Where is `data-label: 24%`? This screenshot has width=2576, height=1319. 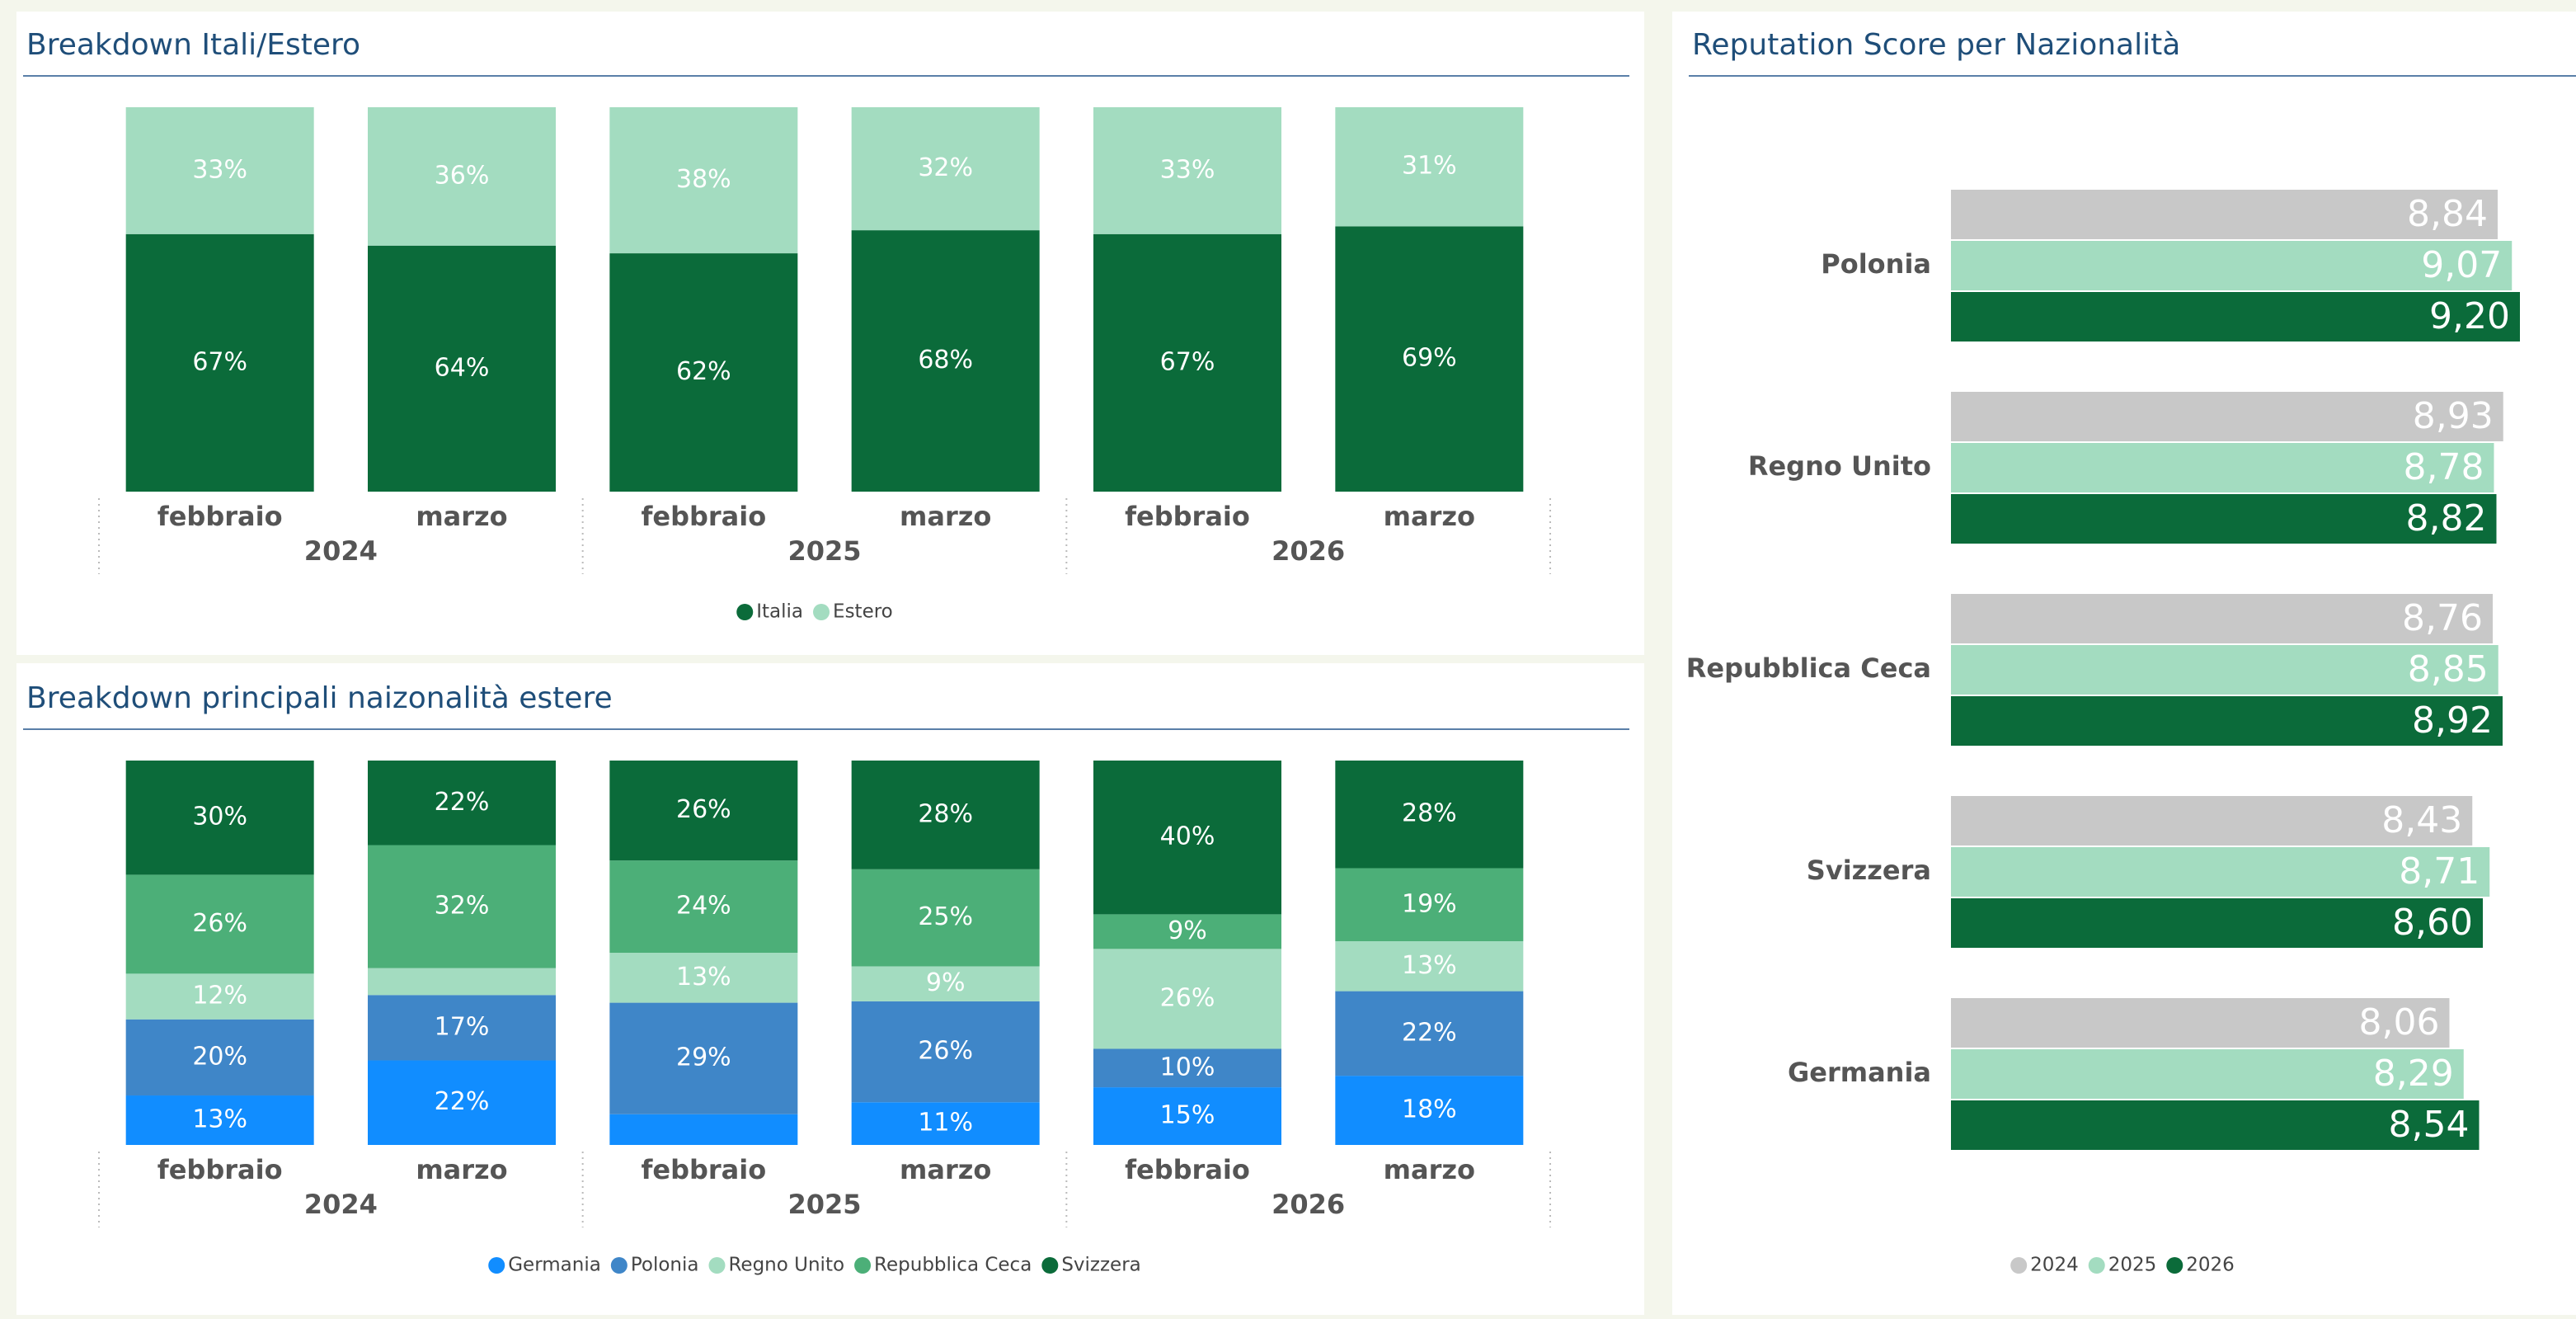
data-label: 24% is located at coordinates (703, 906).